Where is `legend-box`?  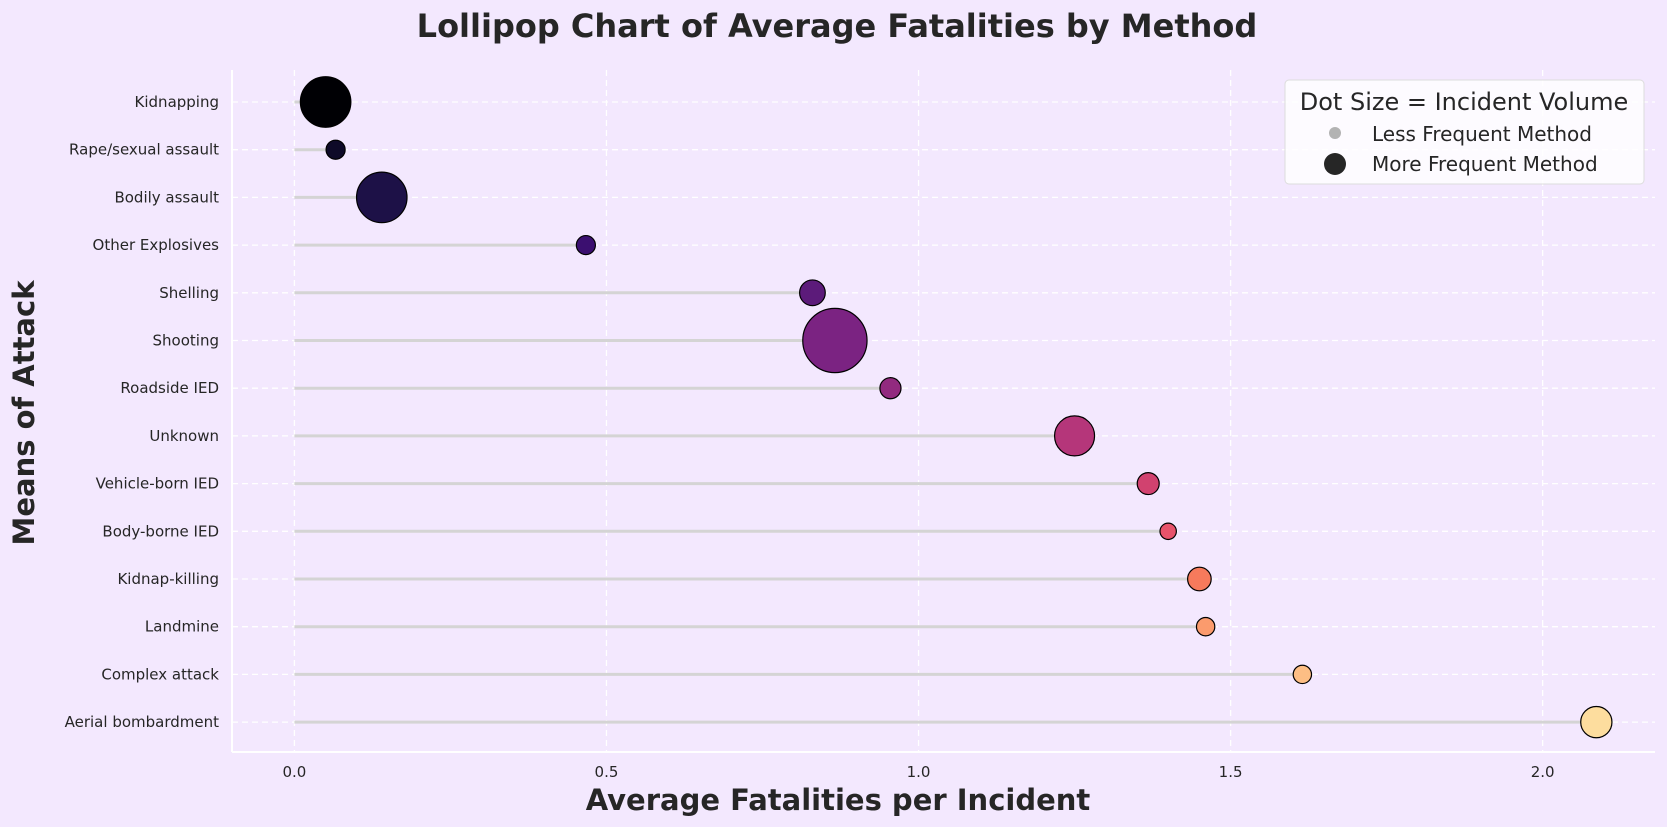 legend-box is located at coordinates (1464, 132).